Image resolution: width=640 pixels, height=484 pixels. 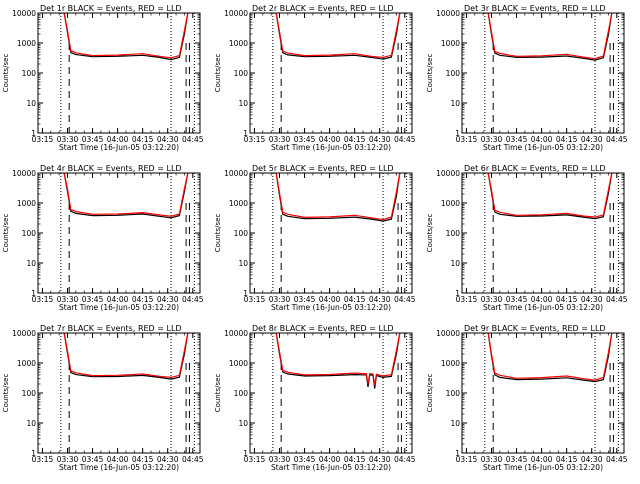 I want to click on panel-title: Det 8r BLACK = Events, RED = LLD, so click(x=323, y=328).